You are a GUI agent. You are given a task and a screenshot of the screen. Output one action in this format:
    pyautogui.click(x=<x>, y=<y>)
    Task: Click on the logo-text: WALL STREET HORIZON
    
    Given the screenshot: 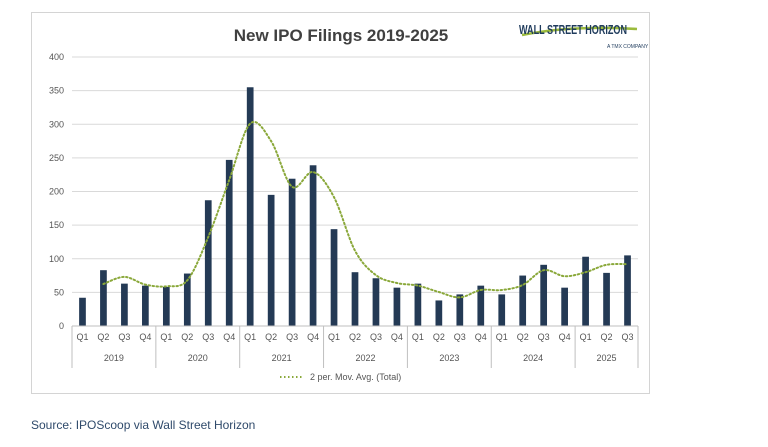 What is the action you would take?
    pyautogui.click(x=573, y=29)
    